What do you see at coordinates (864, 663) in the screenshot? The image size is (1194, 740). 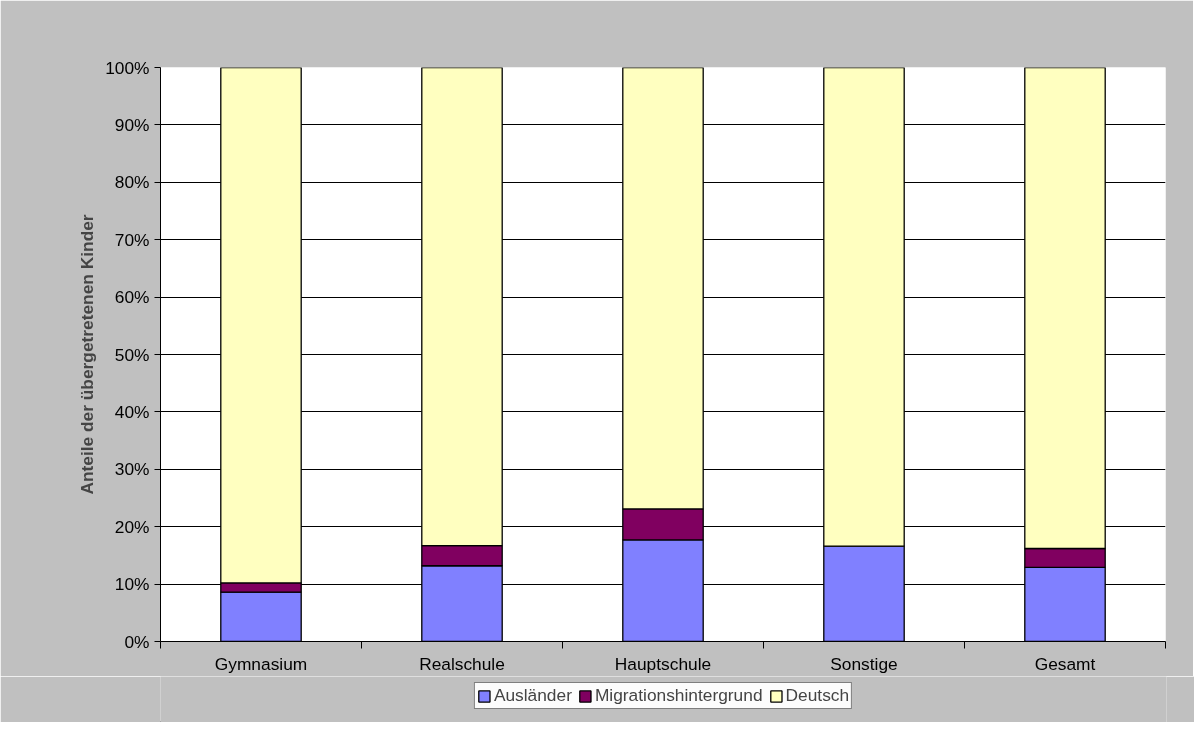 I see `x-tick-label: Sonstige` at bounding box center [864, 663].